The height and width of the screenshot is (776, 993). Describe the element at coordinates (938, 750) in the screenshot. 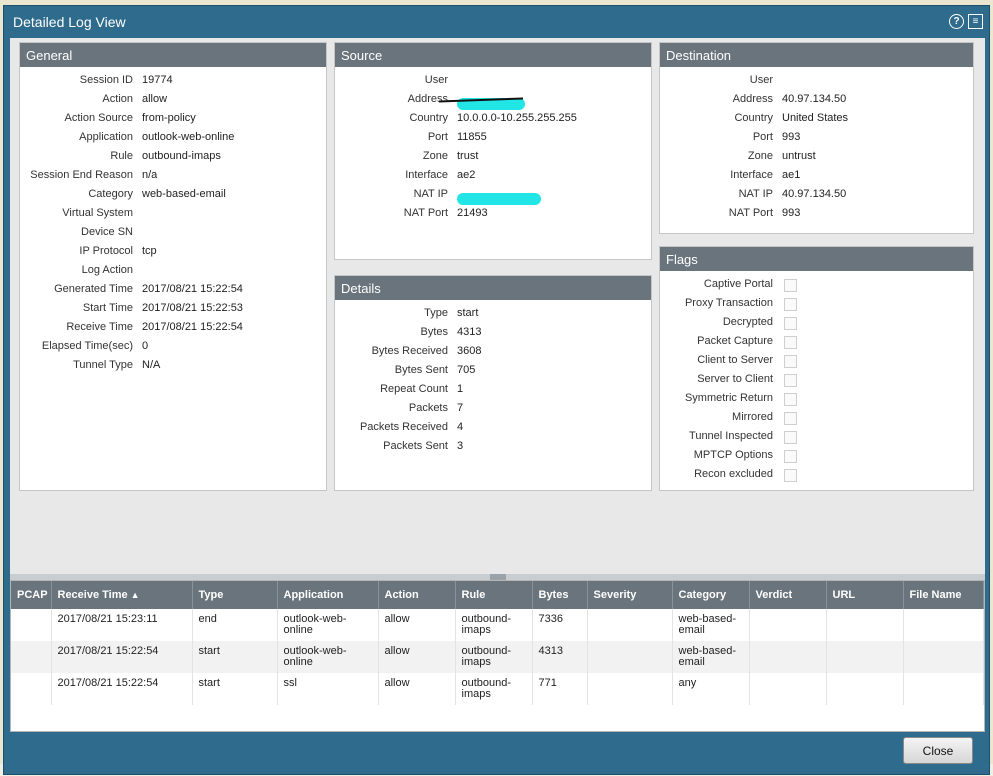

I see `close-button: Close` at that location.